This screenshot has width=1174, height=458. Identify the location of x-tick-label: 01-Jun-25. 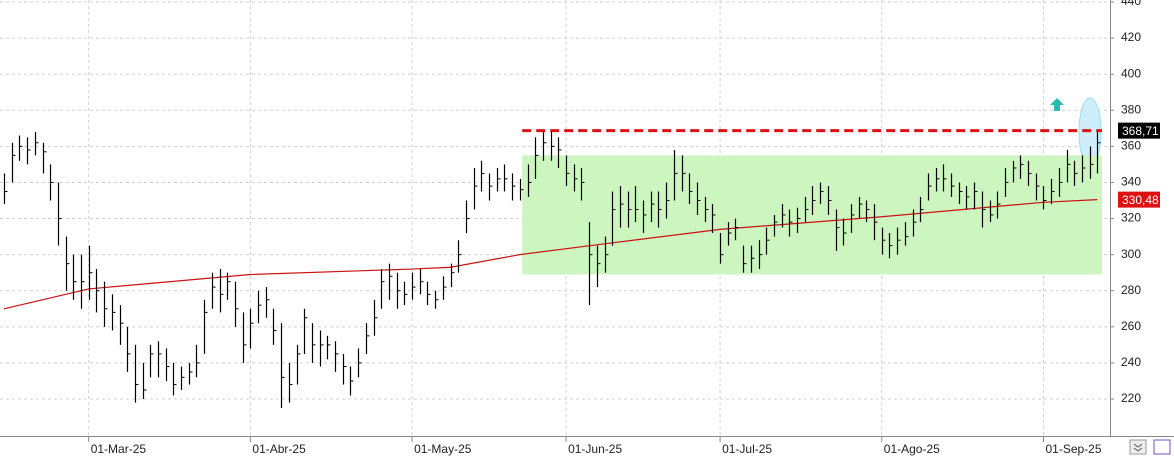
(595, 449).